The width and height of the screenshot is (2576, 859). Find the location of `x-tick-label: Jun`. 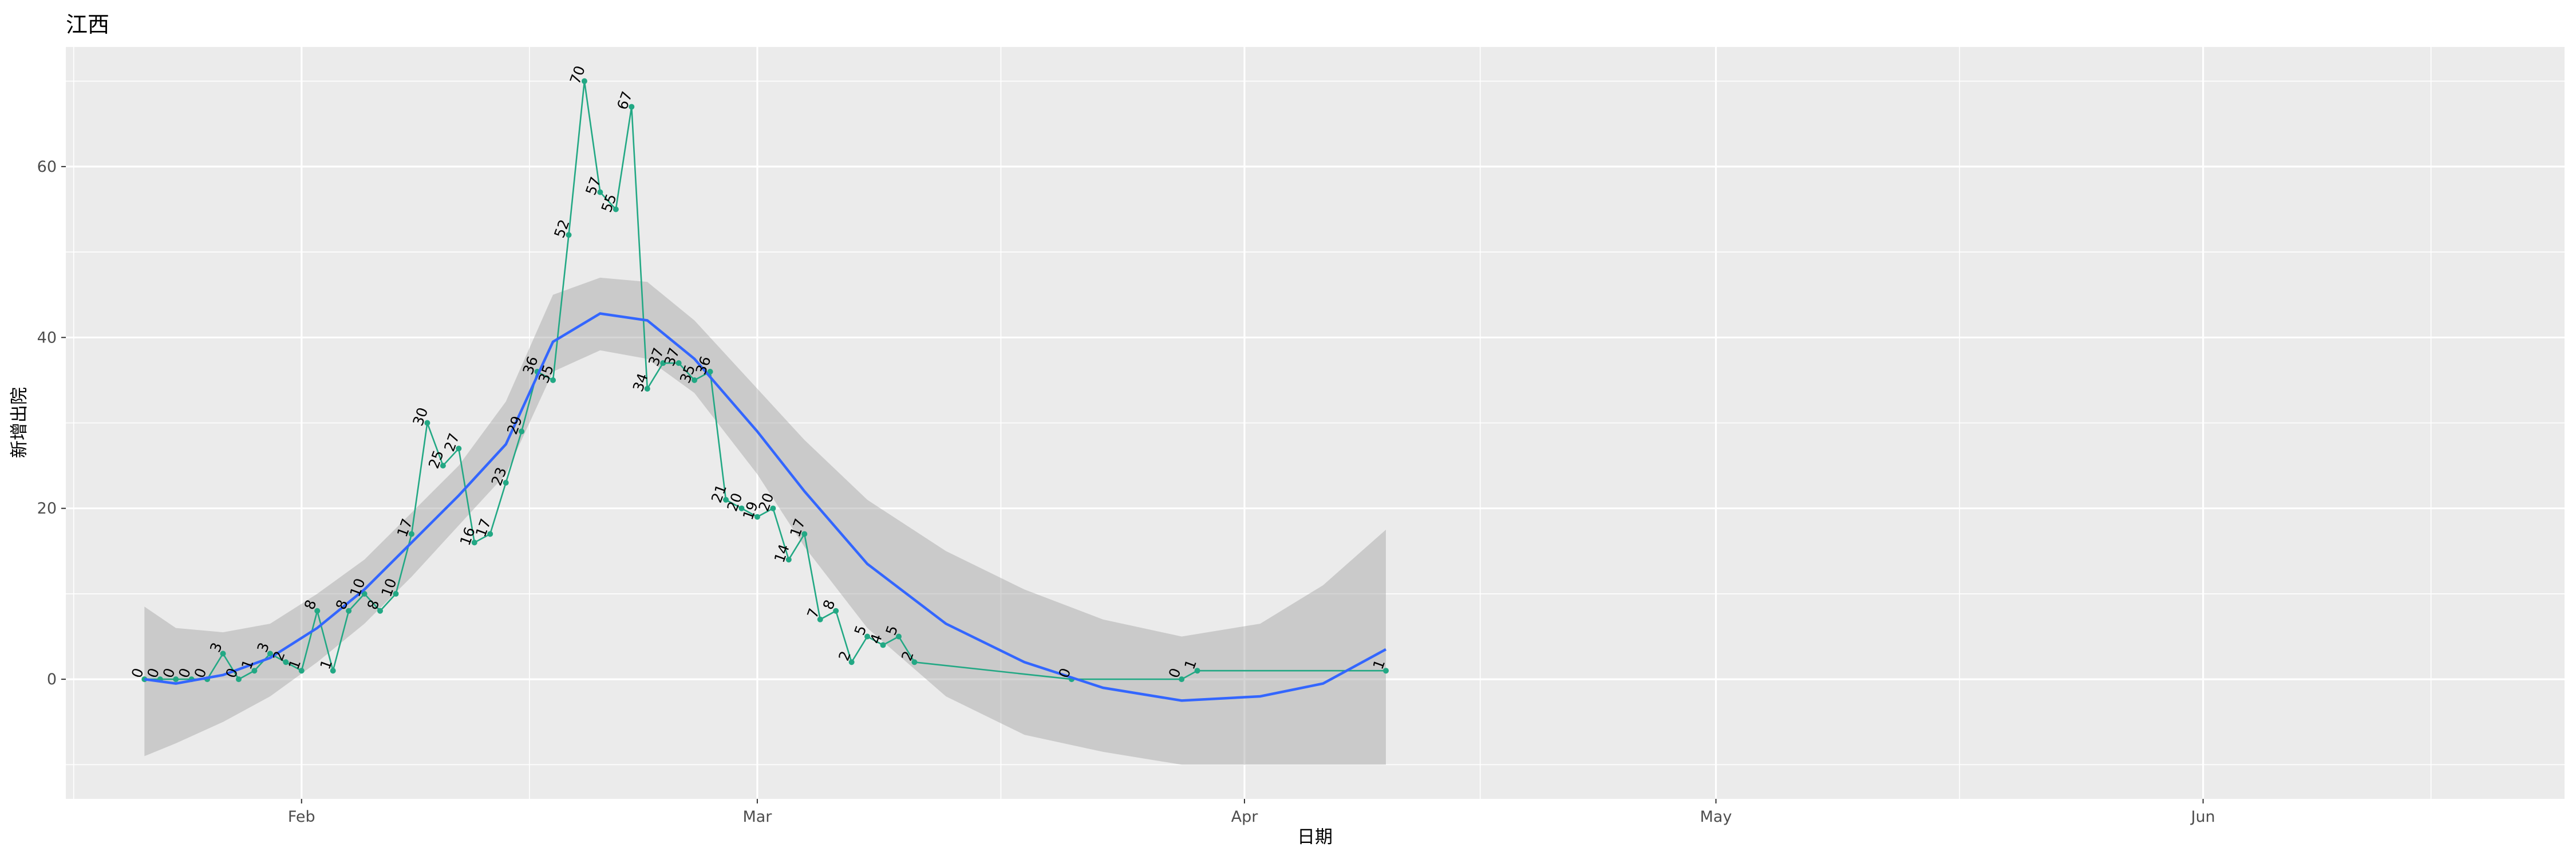

x-tick-label: Jun is located at coordinates (2202, 817).